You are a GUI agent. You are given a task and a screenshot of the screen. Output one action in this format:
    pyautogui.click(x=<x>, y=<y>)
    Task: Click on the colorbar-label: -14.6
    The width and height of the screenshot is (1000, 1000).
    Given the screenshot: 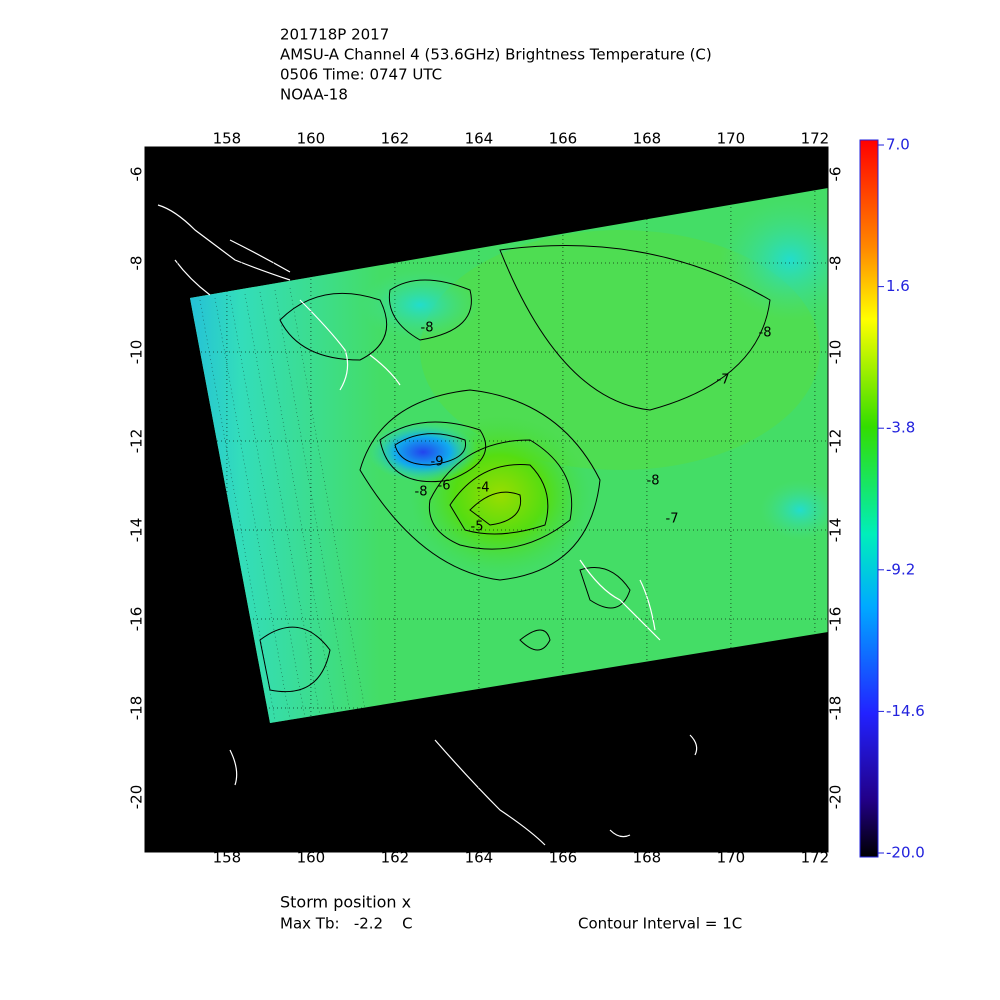 What is the action you would take?
    pyautogui.click(x=905, y=711)
    